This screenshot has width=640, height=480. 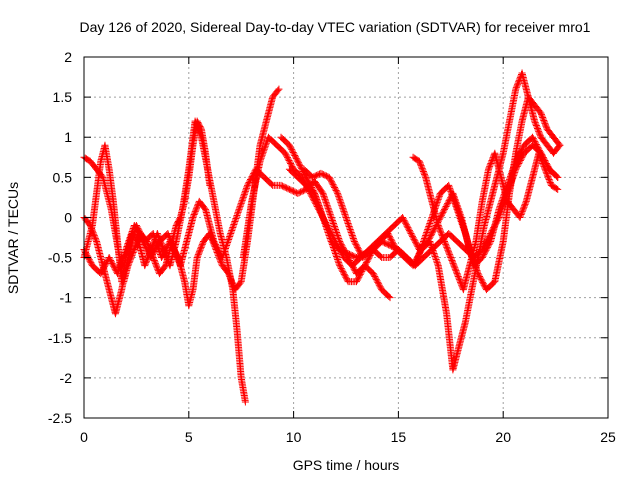 What do you see at coordinates (399, 437) in the screenshot?
I see `x-tick-label: 15` at bounding box center [399, 437].